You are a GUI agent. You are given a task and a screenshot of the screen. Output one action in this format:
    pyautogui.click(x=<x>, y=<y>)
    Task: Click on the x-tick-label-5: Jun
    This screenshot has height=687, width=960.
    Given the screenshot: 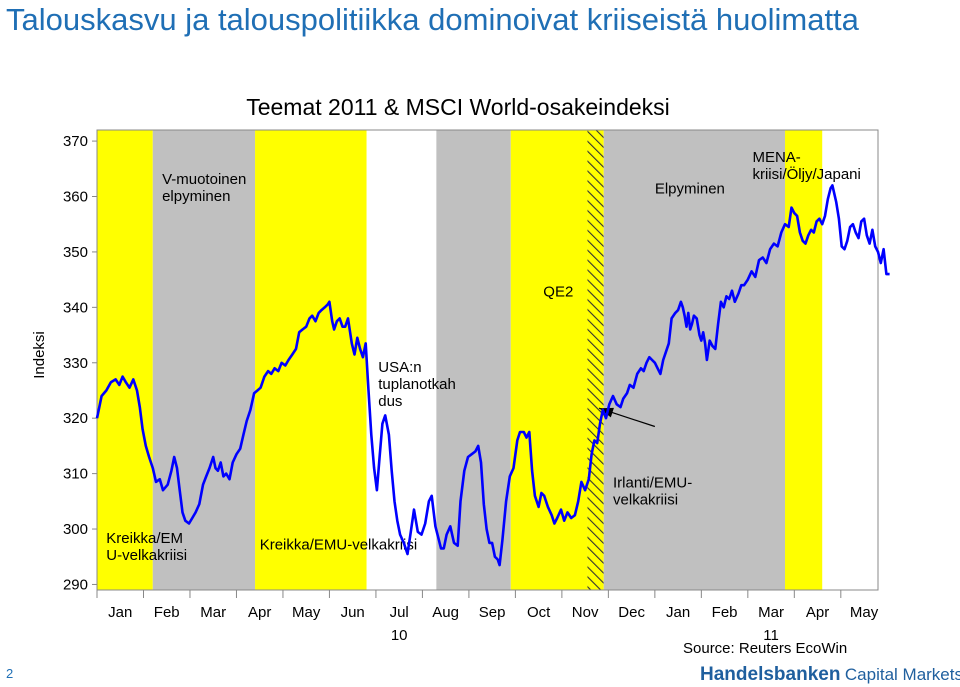 What is the action you would take?
    pyautogui.click(x=353, y=612)
    